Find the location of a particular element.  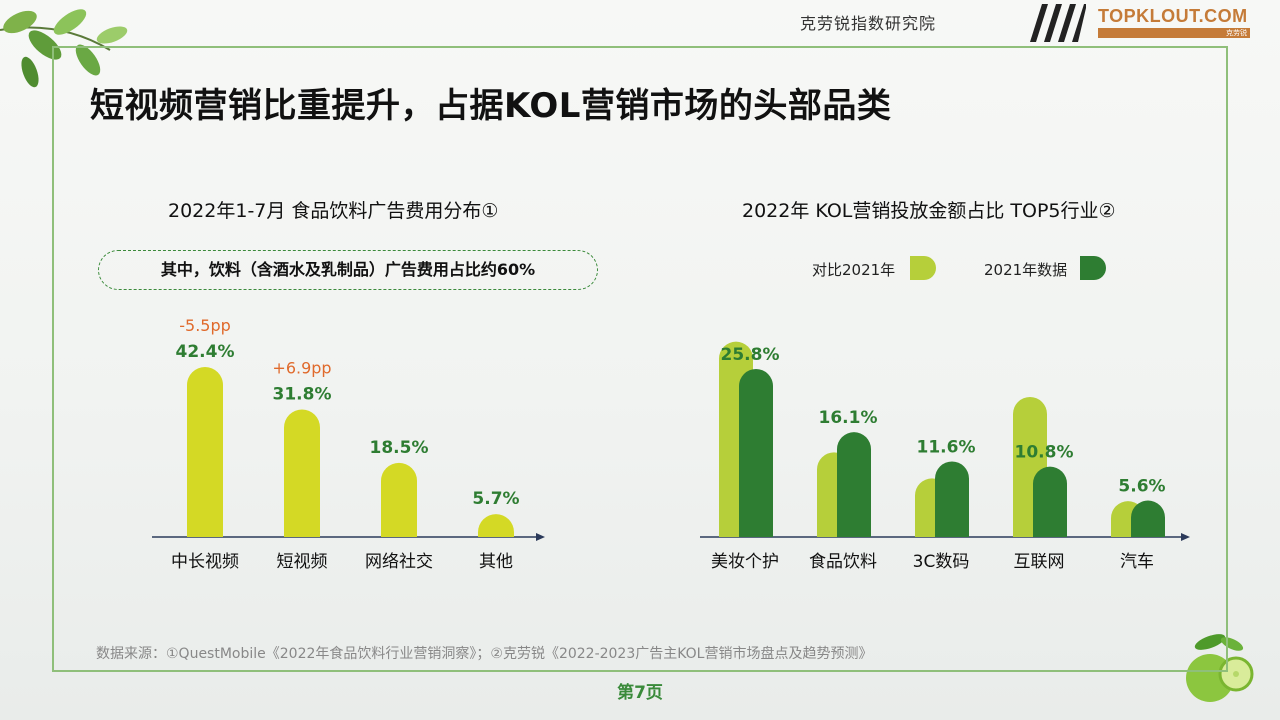

brand-name: 克劳锐指数研究院 is located at coordinates (868, 23).